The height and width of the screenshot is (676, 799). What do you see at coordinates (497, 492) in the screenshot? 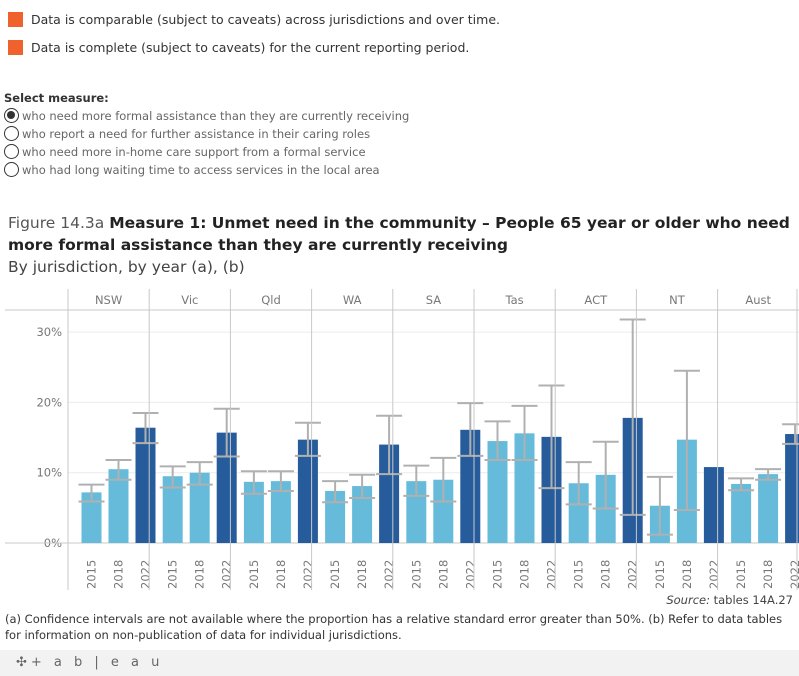
I see `bar-Tas-2015` at bounding box center [497, 492].